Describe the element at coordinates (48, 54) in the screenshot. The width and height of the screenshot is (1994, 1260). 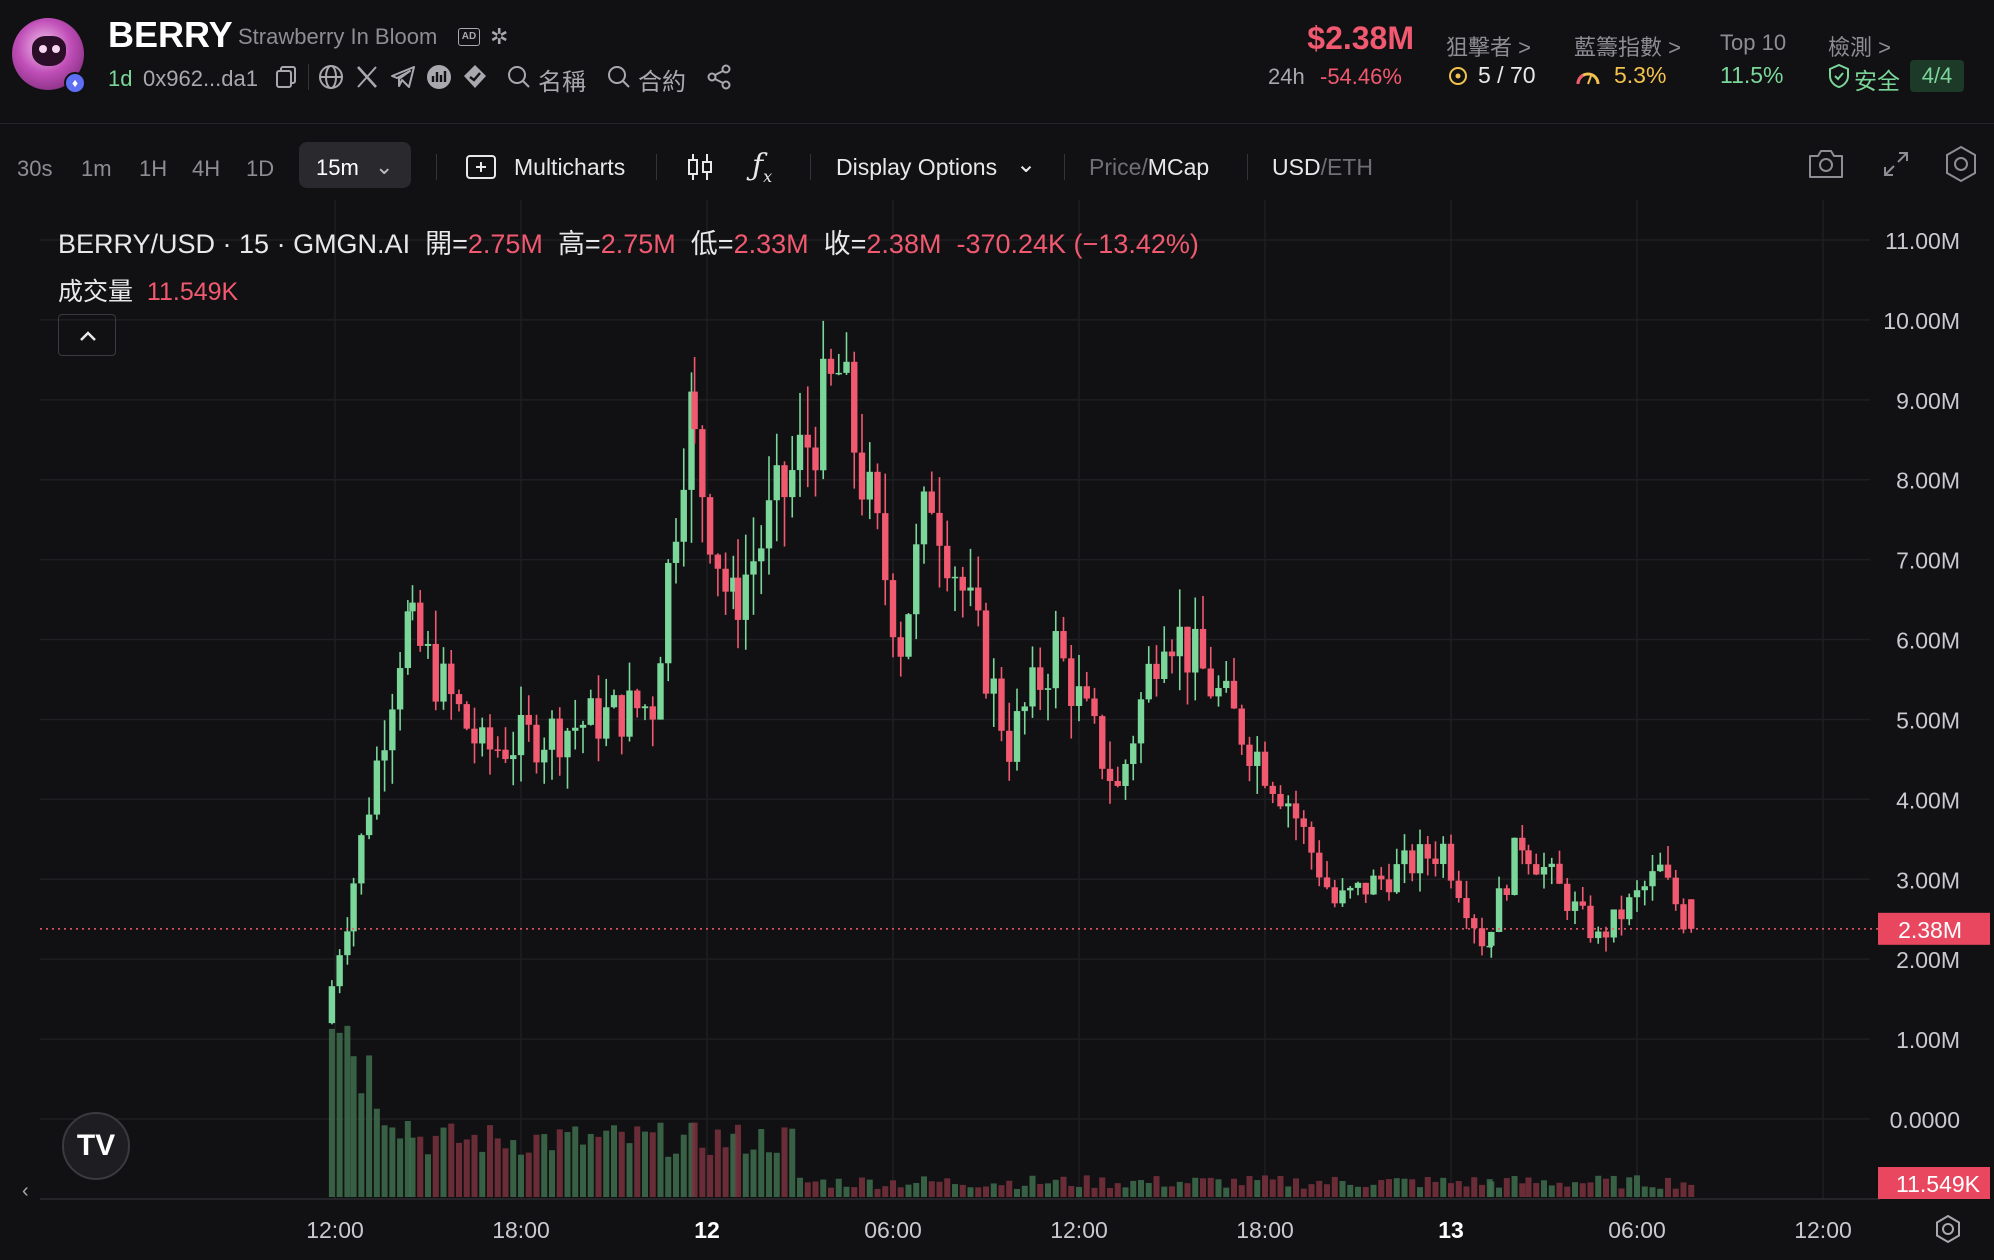
I see `token-avatar` at that location.